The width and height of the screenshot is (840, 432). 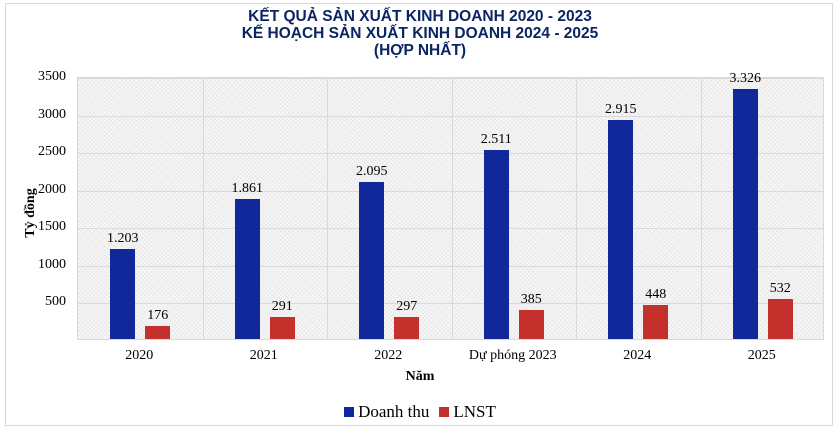 I want to click on bar-value-label: 2.915, so click(x=621, y=109).